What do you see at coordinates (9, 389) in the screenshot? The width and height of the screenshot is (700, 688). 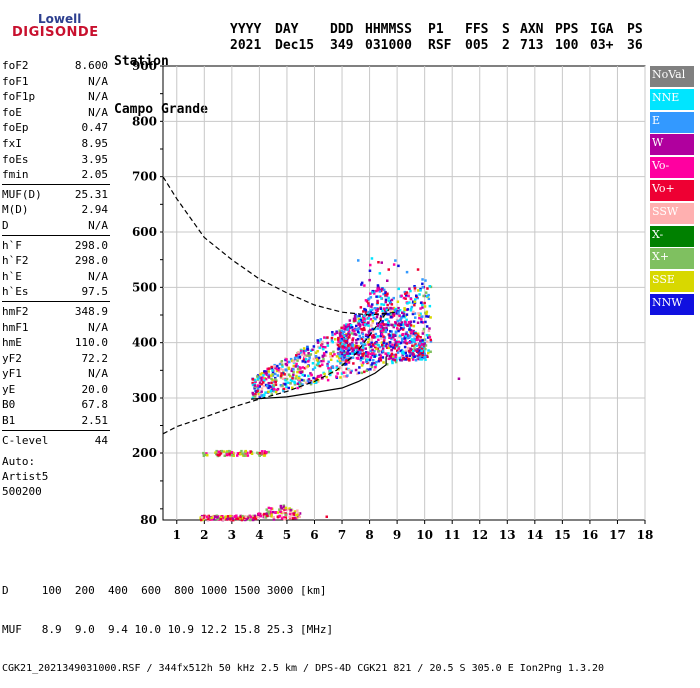 I see `param-name: yE` at bounding box center [9, 389].